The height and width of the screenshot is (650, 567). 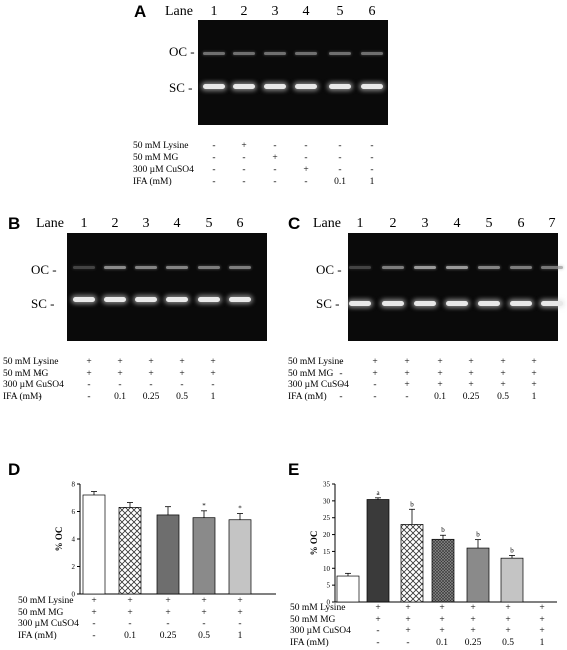 What do you see at coordinates (33, 385) in the screenshot?
I see `condition-label: 300 µM CuSO4` at bounding box center [33, 385].